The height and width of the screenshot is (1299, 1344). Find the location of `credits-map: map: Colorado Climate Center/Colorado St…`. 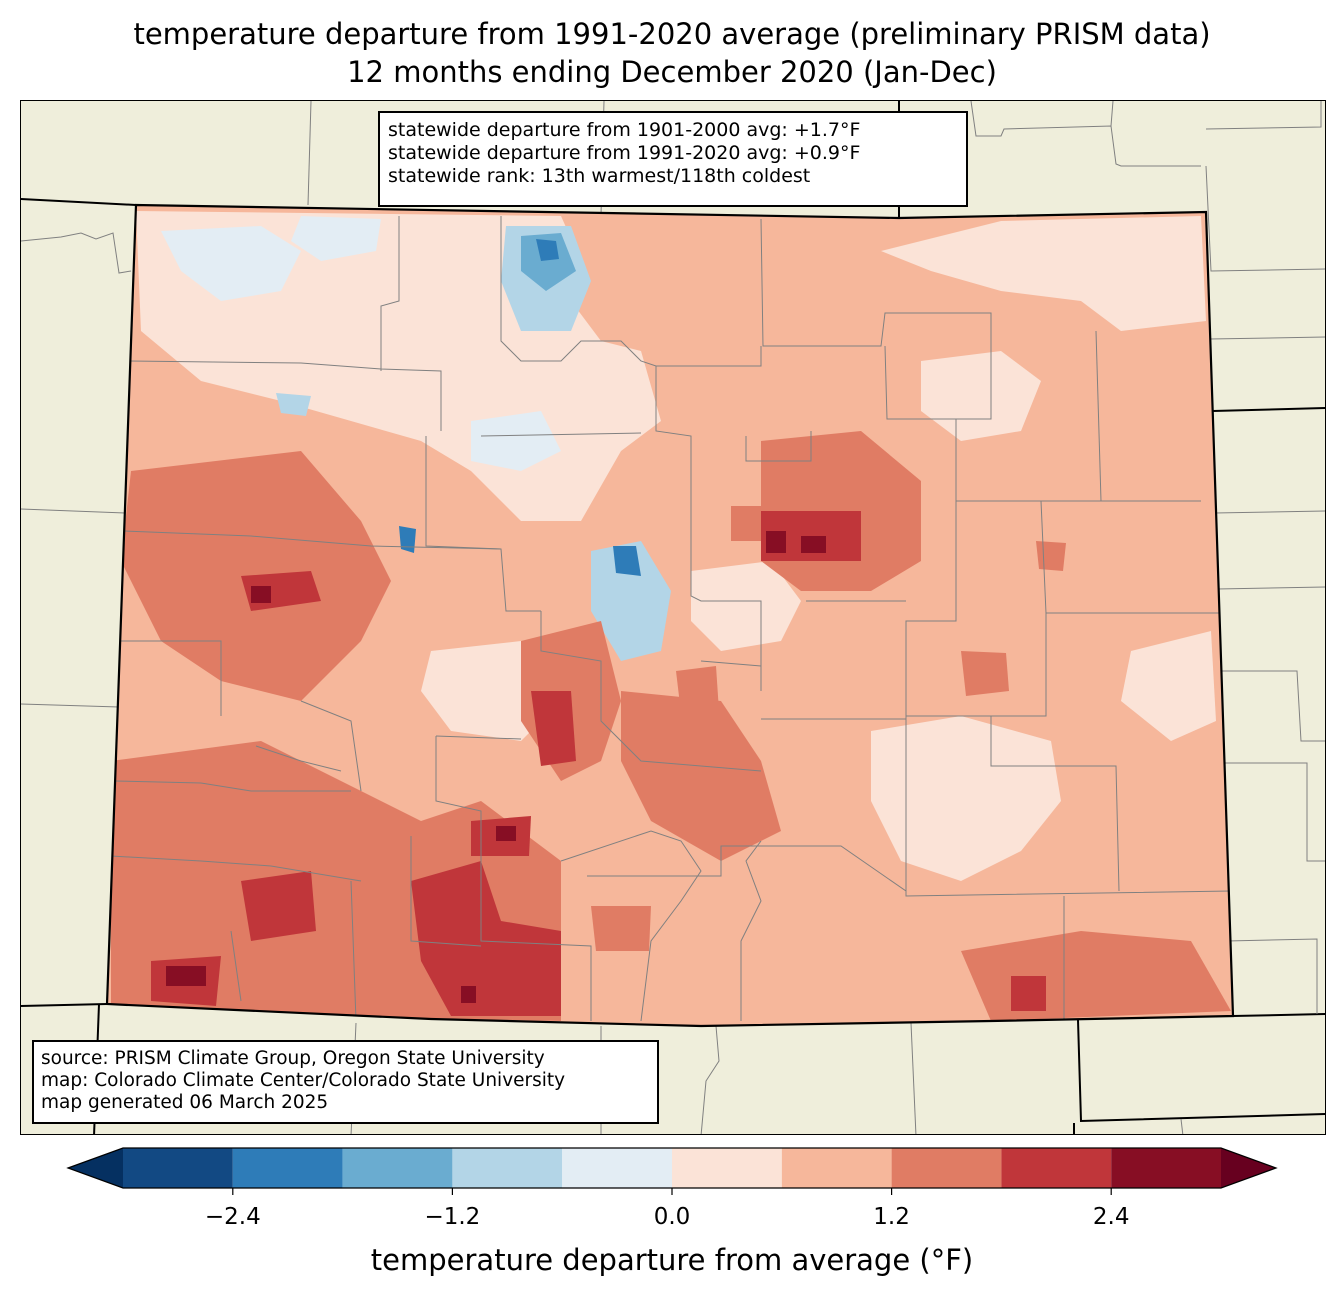

credits-map: map: Colorado Climate Center/Colorado St… is located at coordinates (303, 1080).